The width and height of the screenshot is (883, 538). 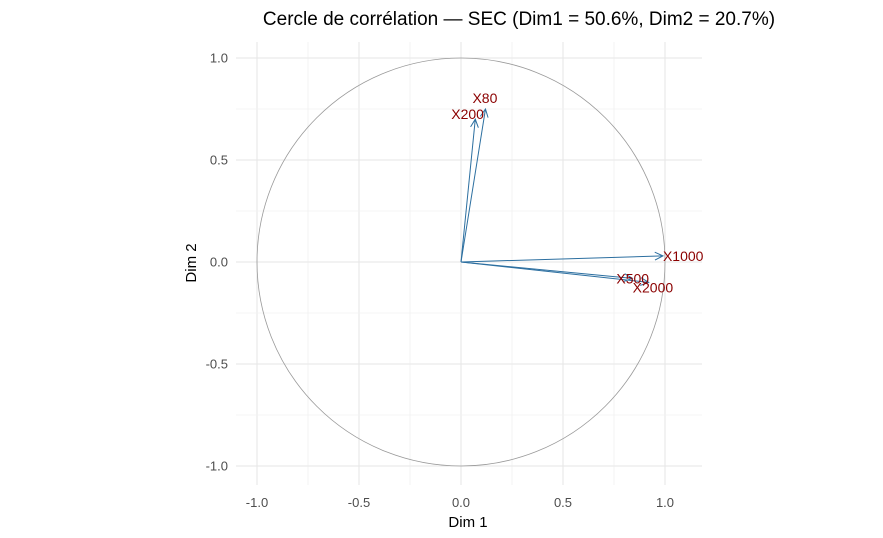 What do you see at coordinates (359, 502) in the screenshot?
I see `x-tick-label: -0.5` at bounding box center [359, 502].